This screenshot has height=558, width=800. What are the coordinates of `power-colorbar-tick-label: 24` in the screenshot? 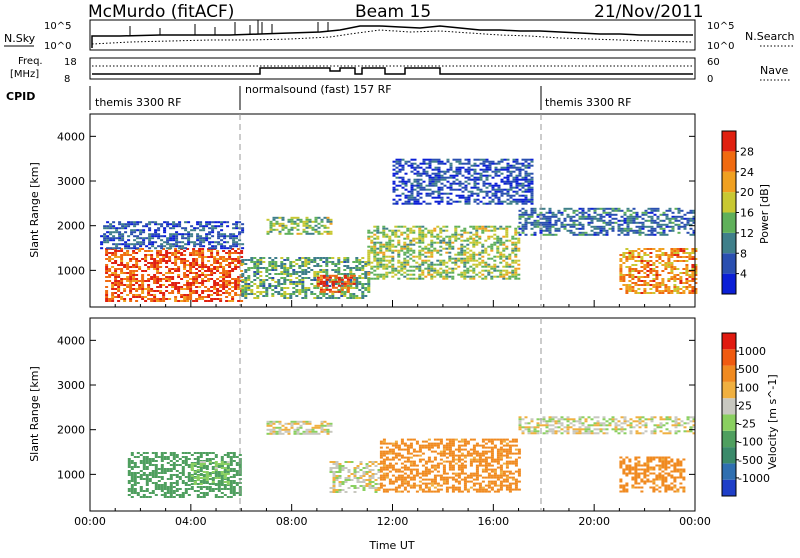 It's located at (747, 172).